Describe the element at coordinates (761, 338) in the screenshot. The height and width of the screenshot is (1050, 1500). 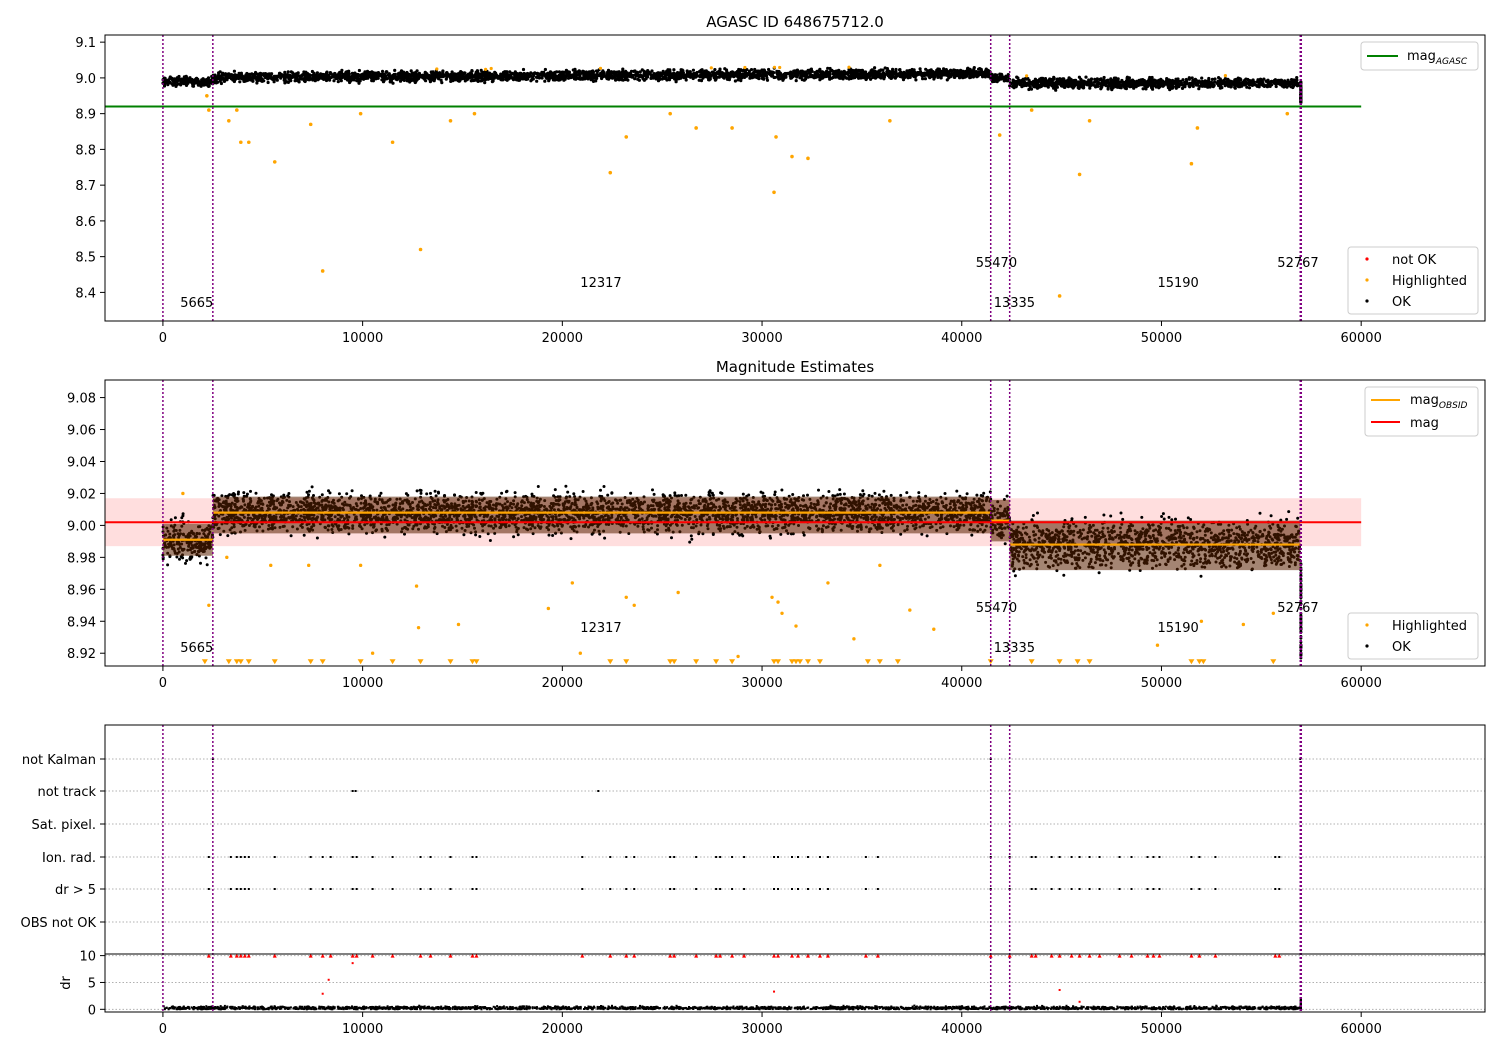
I see `p1-xtick-label: 30000` at that location.